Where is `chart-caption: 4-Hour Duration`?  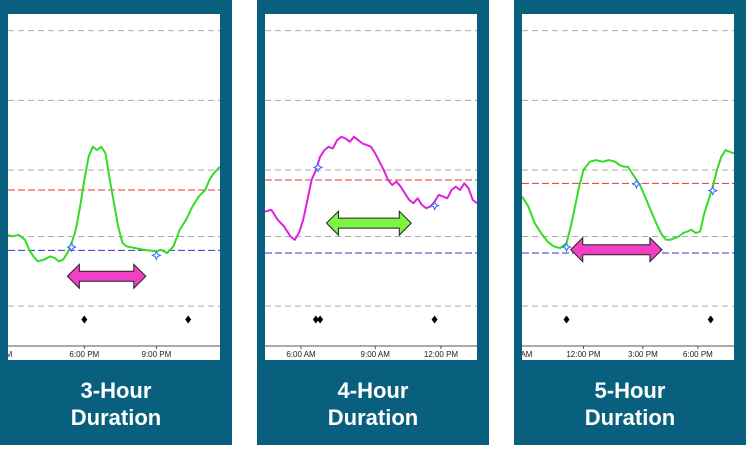
chart-caption: 4-Hour Duration is located at coordinates (373, 404).